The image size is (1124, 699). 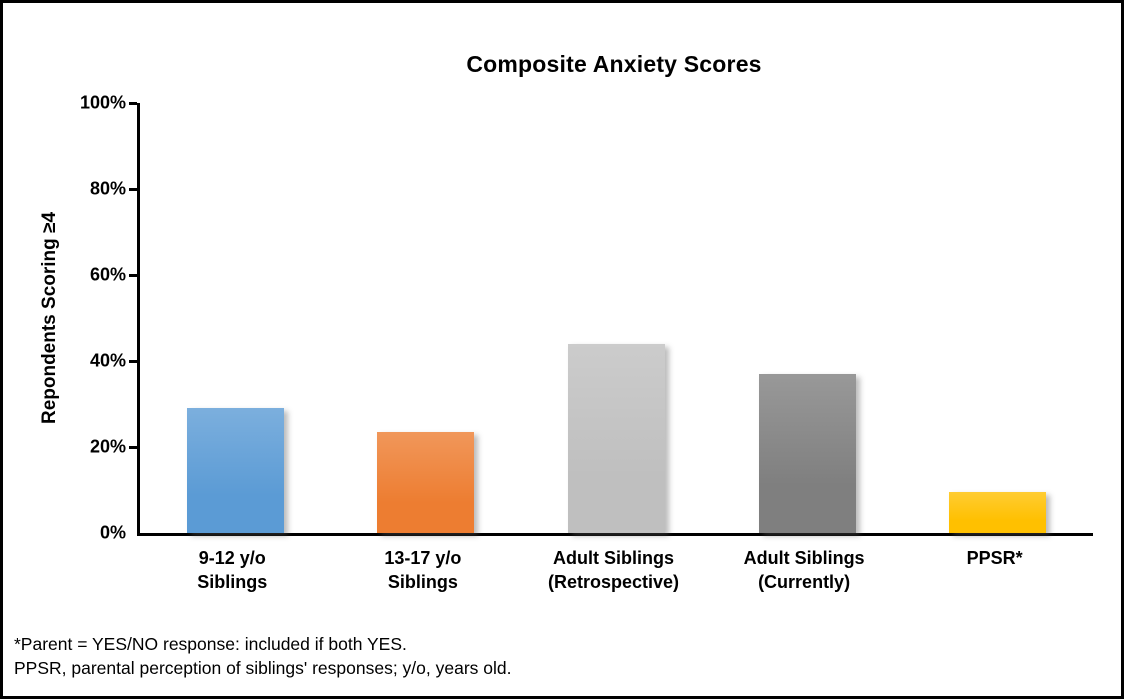 I want to click on category-label-adult-siblings-retrospective: Adult Siblings (Retrospective), so click(x=613, y=570).